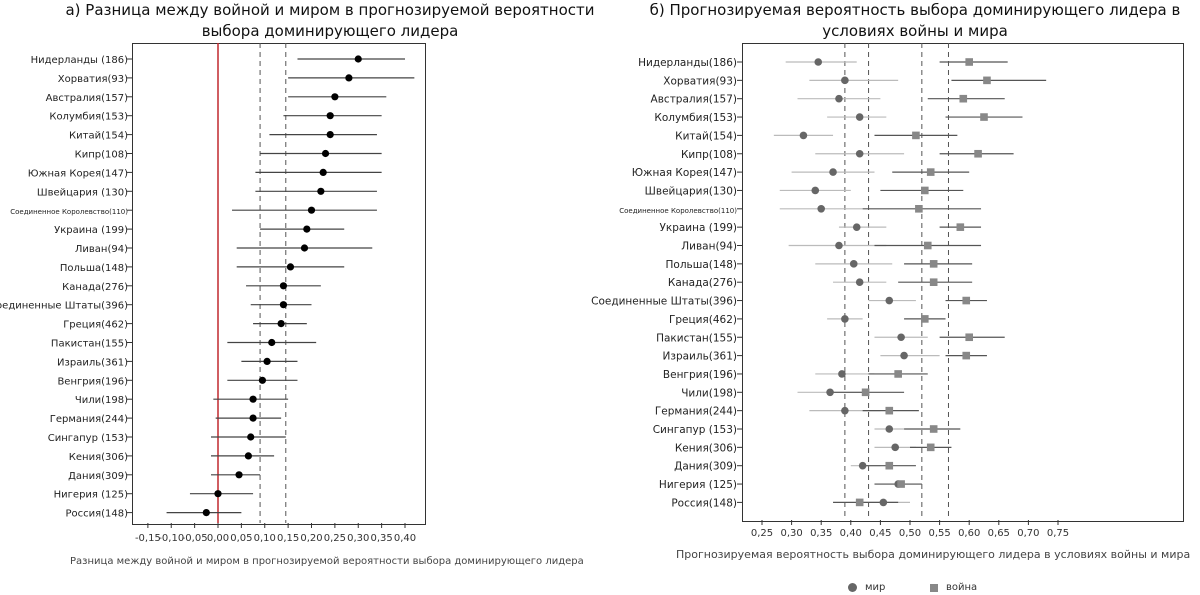 This screenshot has width=1200, height=595. What do you see at coordinates (939, 533) in the screenshot?
I see `panel-b-x-tick-label: 0,55` at bounding box center [939, 533].